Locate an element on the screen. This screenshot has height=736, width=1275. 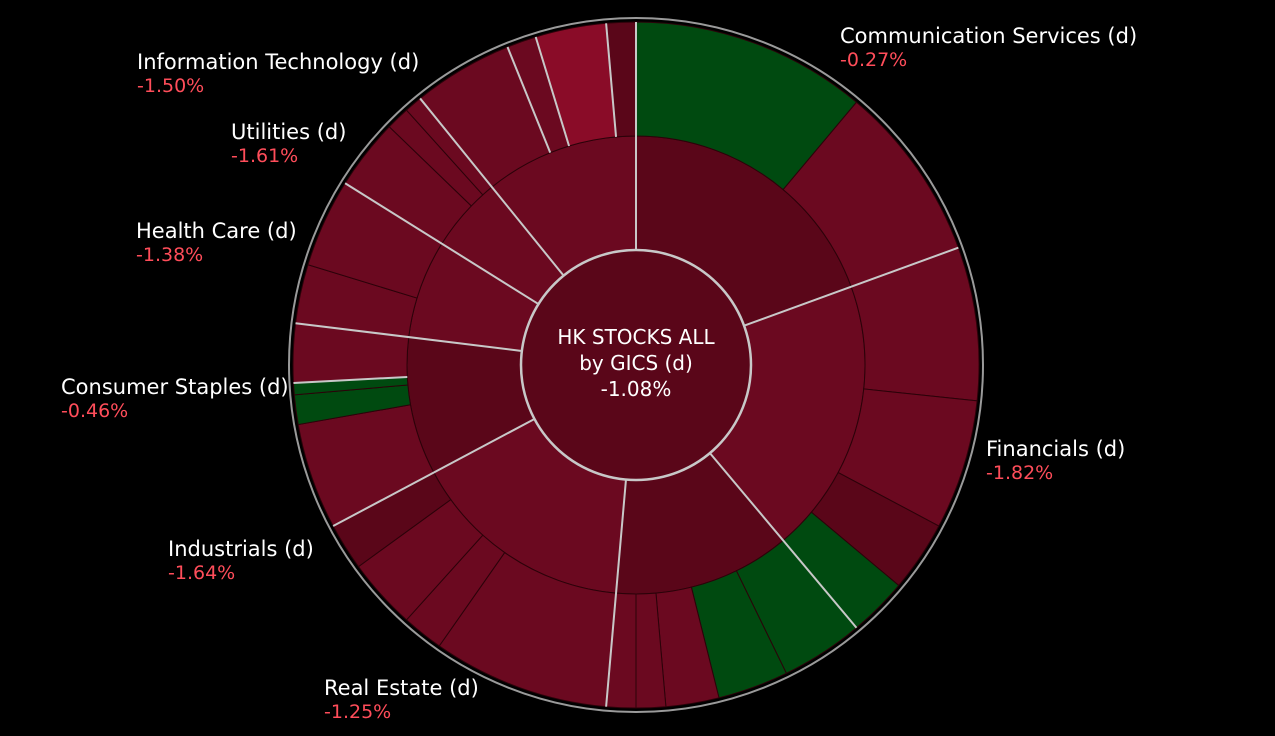
sector-label-health-care: Health Care (d) -1.38% is located at coordinates (216, 243).